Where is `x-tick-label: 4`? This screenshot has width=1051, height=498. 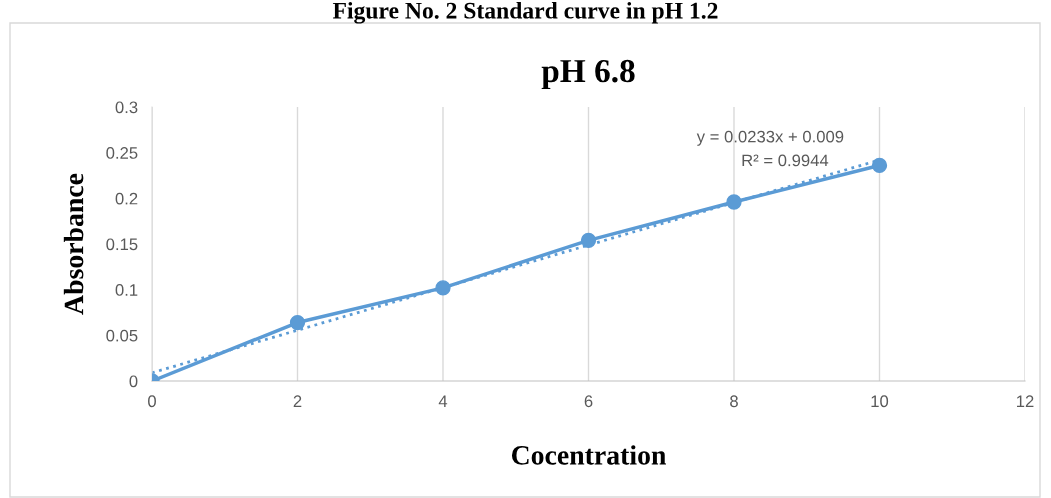
x-tick-label: 4 is located at coordinates (443, 401).